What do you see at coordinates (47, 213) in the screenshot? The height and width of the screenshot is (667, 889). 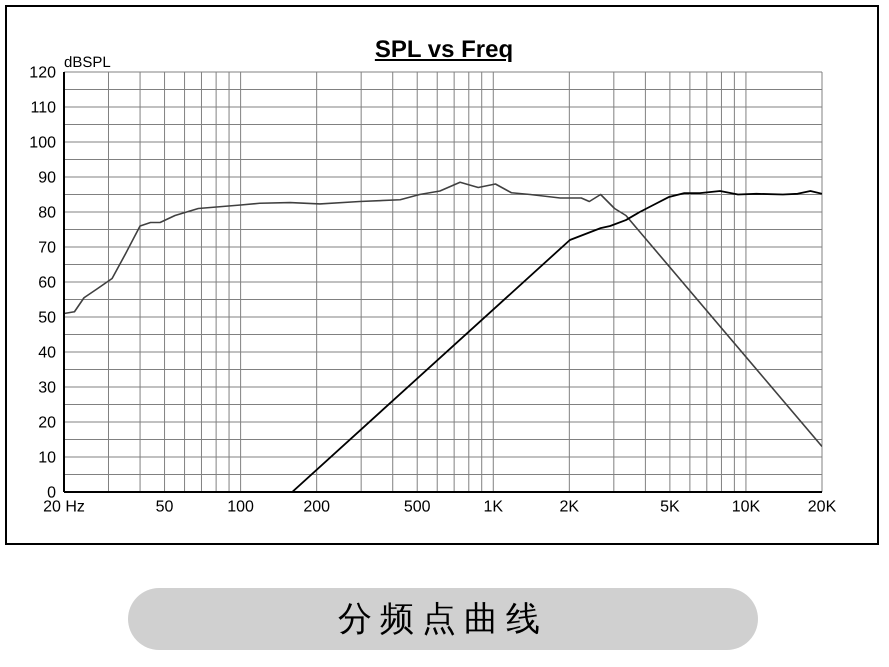 I see `y-tick-label: 80` at bounding box center [47, 213].